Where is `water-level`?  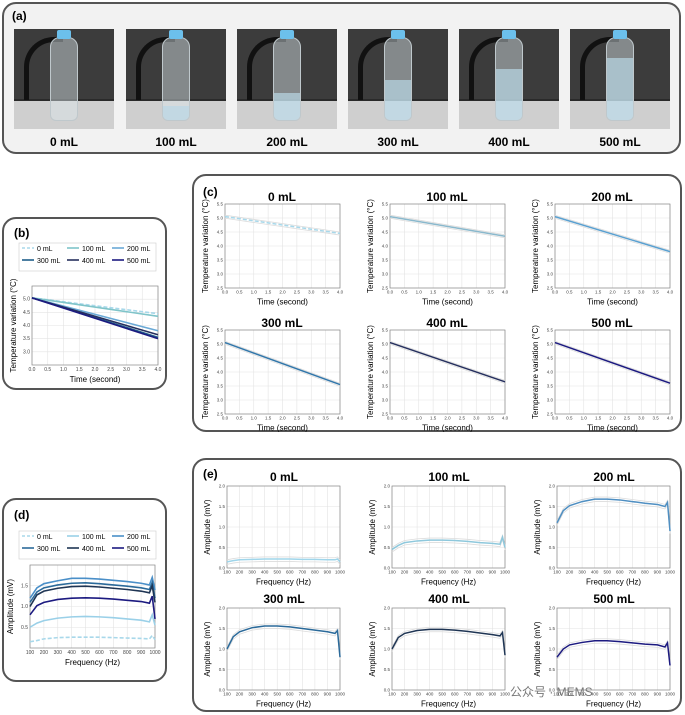 water-level is located at coordinates (398, 100).